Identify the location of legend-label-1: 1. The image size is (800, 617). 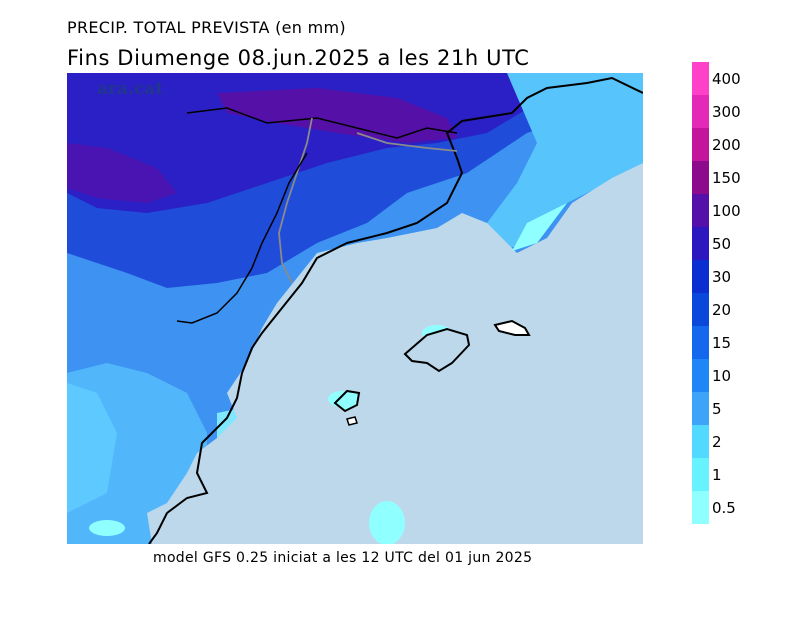
(717, 474).